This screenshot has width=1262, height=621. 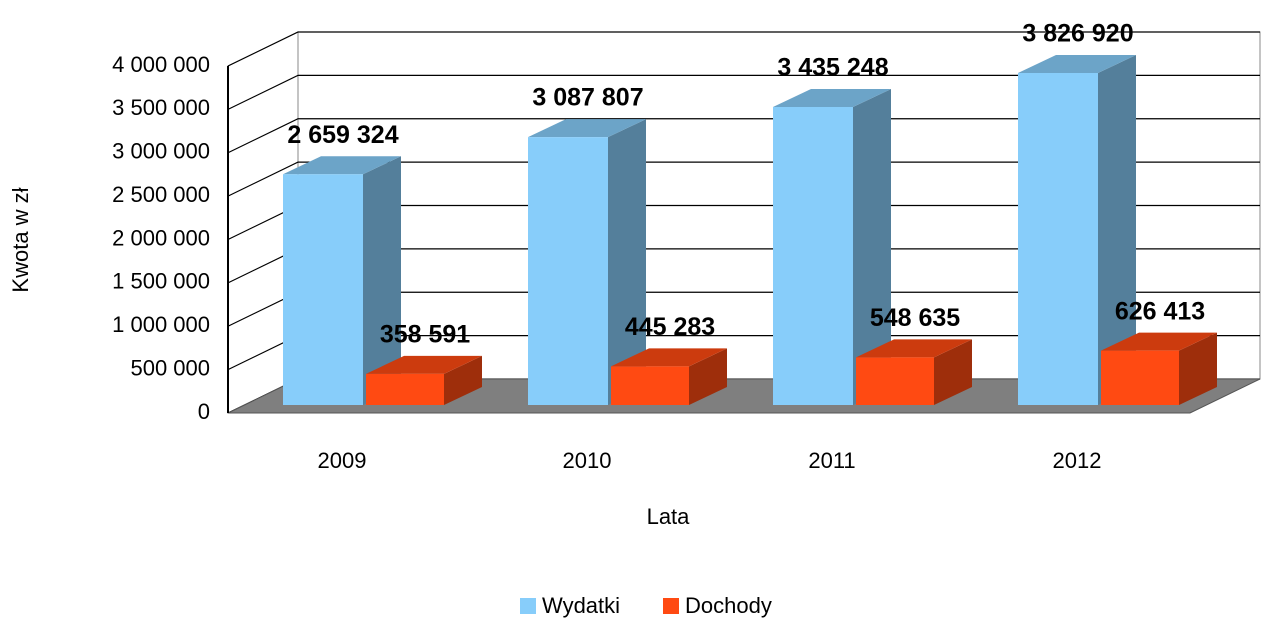 I want to click on x-tick-label: 2009, so click(x=342, y=460).